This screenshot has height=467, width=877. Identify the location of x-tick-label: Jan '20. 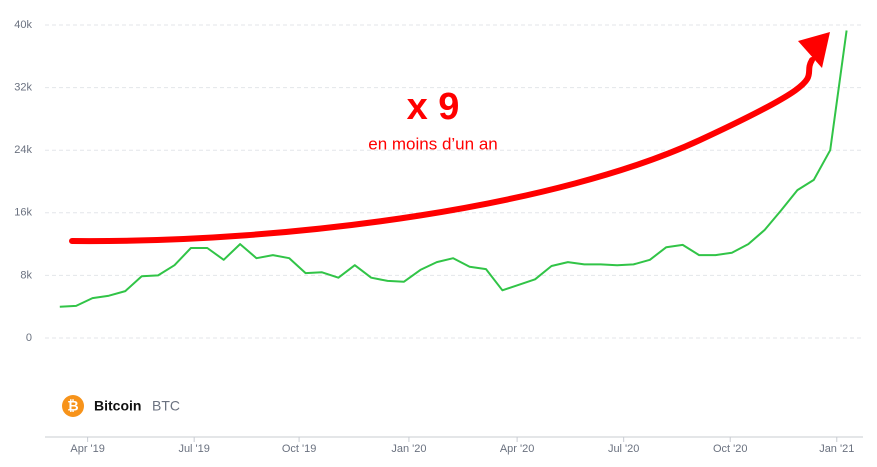
(408, 449).